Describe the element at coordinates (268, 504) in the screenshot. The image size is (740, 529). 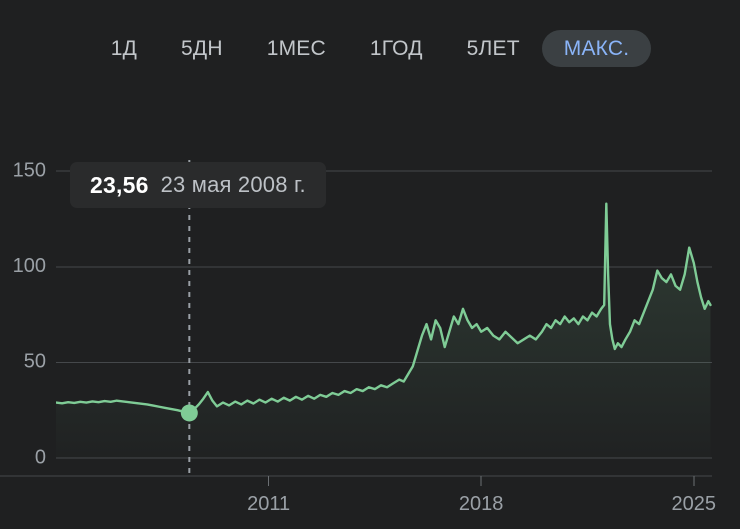
I see `x-tick-label: 2011` at that location.